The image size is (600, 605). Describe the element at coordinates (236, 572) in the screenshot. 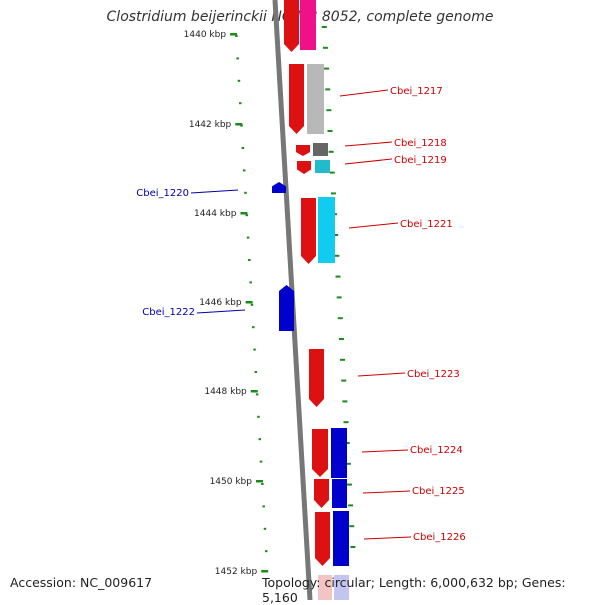

I see `scale-tick-label: 1452 kbp` at that location.